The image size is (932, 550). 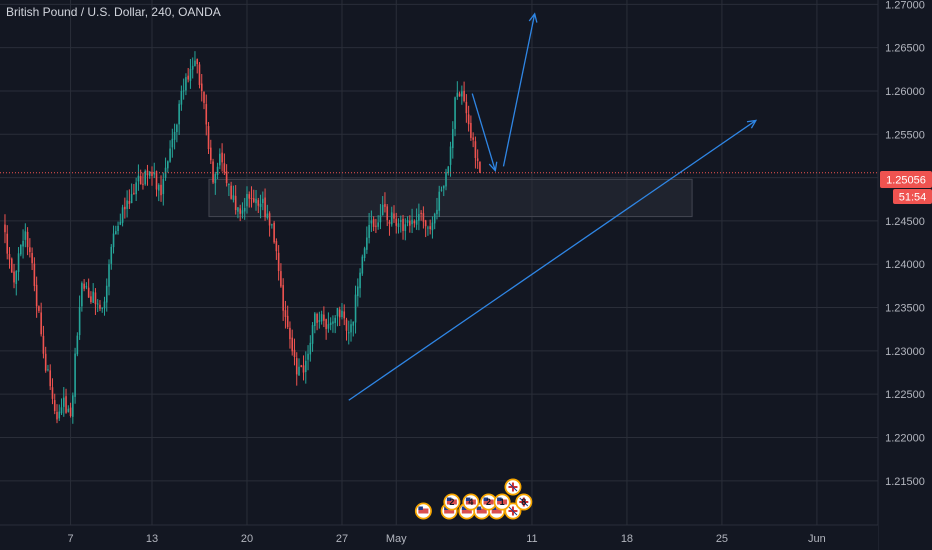 I want to click on y-tick-label: 1.26000, so click(x=905, y=92).